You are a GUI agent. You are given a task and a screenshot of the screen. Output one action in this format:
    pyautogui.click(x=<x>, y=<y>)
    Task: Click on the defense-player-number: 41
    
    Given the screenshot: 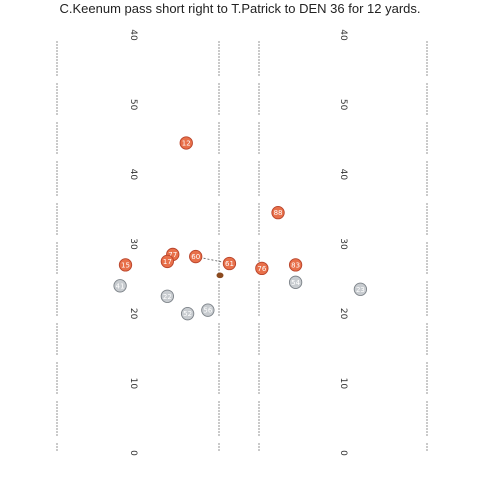 What is the action you would take?
    pyautogui.click(x=120, y=286)
    